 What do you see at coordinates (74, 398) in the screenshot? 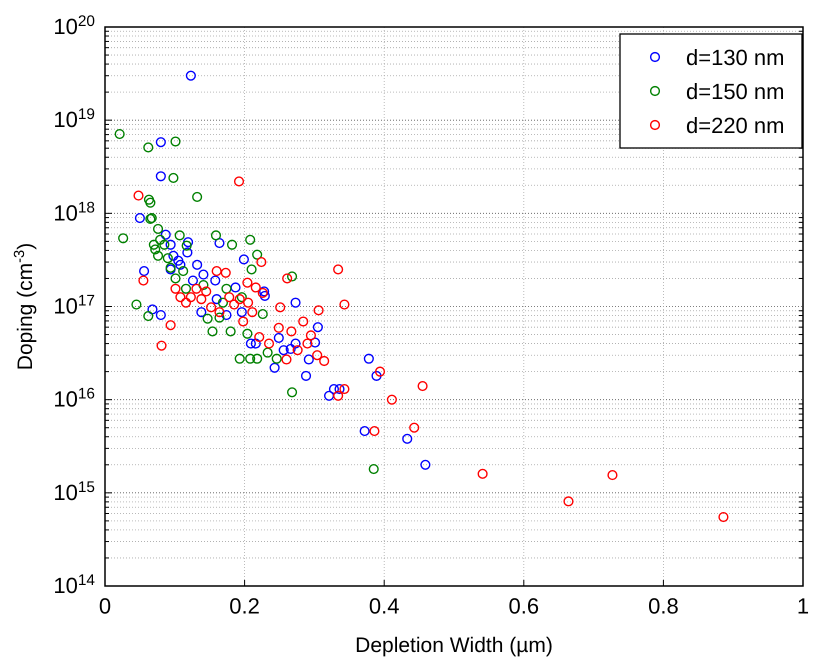
I see `y-tick-label: 10$^{16}$` at bounding box center [74, 398].